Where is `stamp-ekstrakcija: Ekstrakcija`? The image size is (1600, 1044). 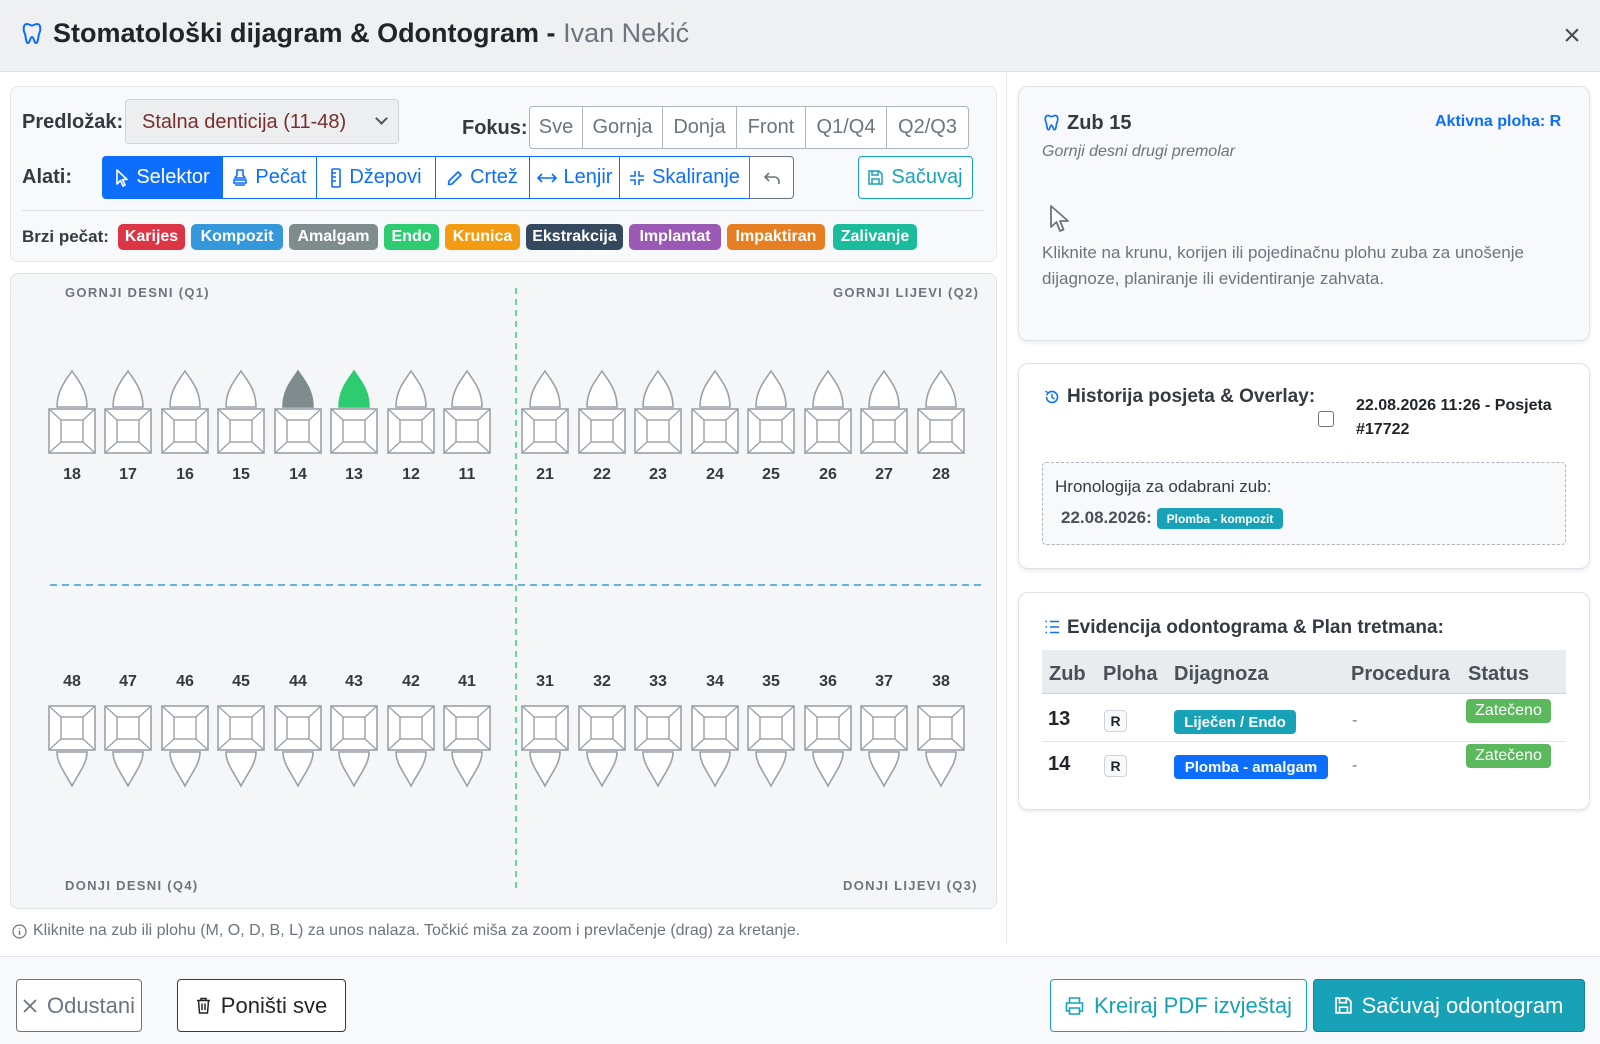
stamp-ekstrakcija: Ekstrakcija is located at coordinates (574, 237).